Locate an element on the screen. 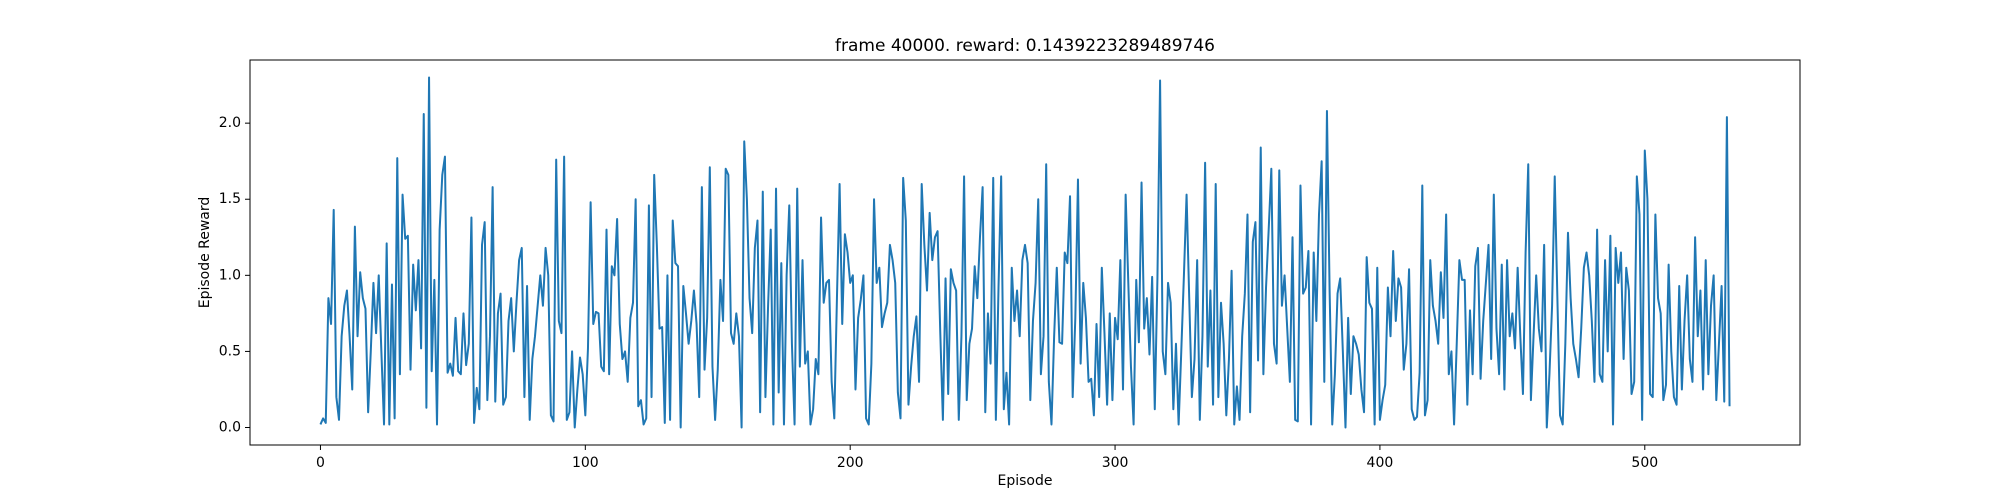 This screenshot has height=500, width=2000. x-tick-label: 500 is located at coordinates (1644, 463).